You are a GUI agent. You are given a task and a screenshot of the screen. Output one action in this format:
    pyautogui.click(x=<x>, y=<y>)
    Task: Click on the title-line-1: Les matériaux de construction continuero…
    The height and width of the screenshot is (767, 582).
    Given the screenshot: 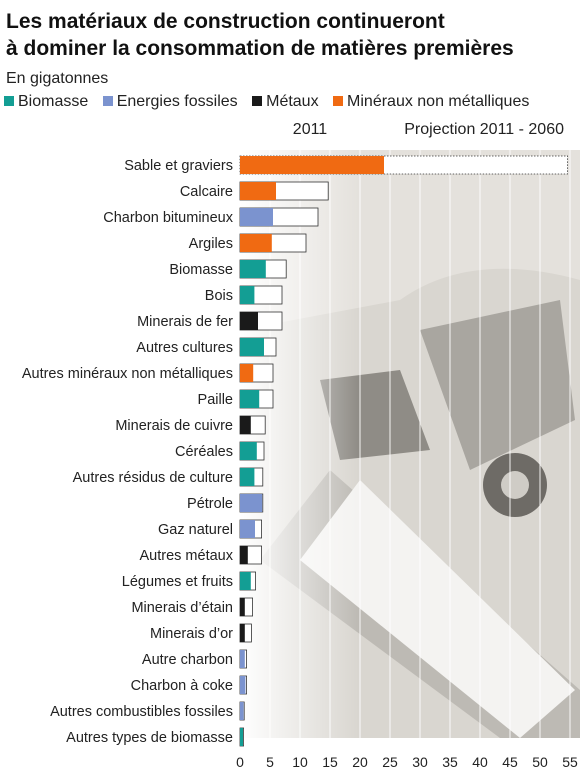 What is the action you would take?
    pyautogui.click(x=225, y=21)
    